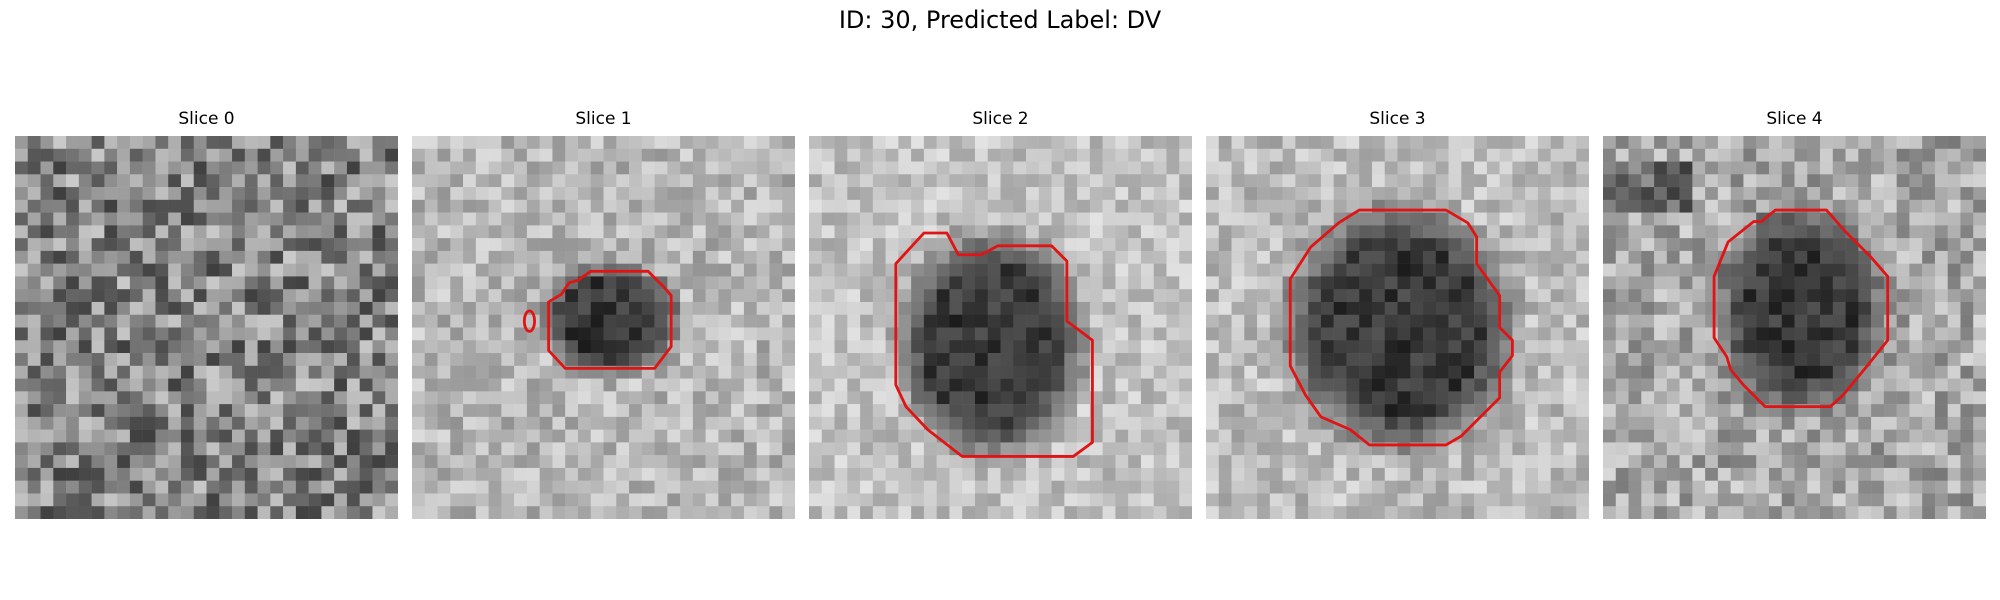 The height and width of the screenshot is (600, 2000). What do you see at coordinates (603, 119) in the screenshot?
I see `slice-title: Slice 1` at bounding box center [603, 119].